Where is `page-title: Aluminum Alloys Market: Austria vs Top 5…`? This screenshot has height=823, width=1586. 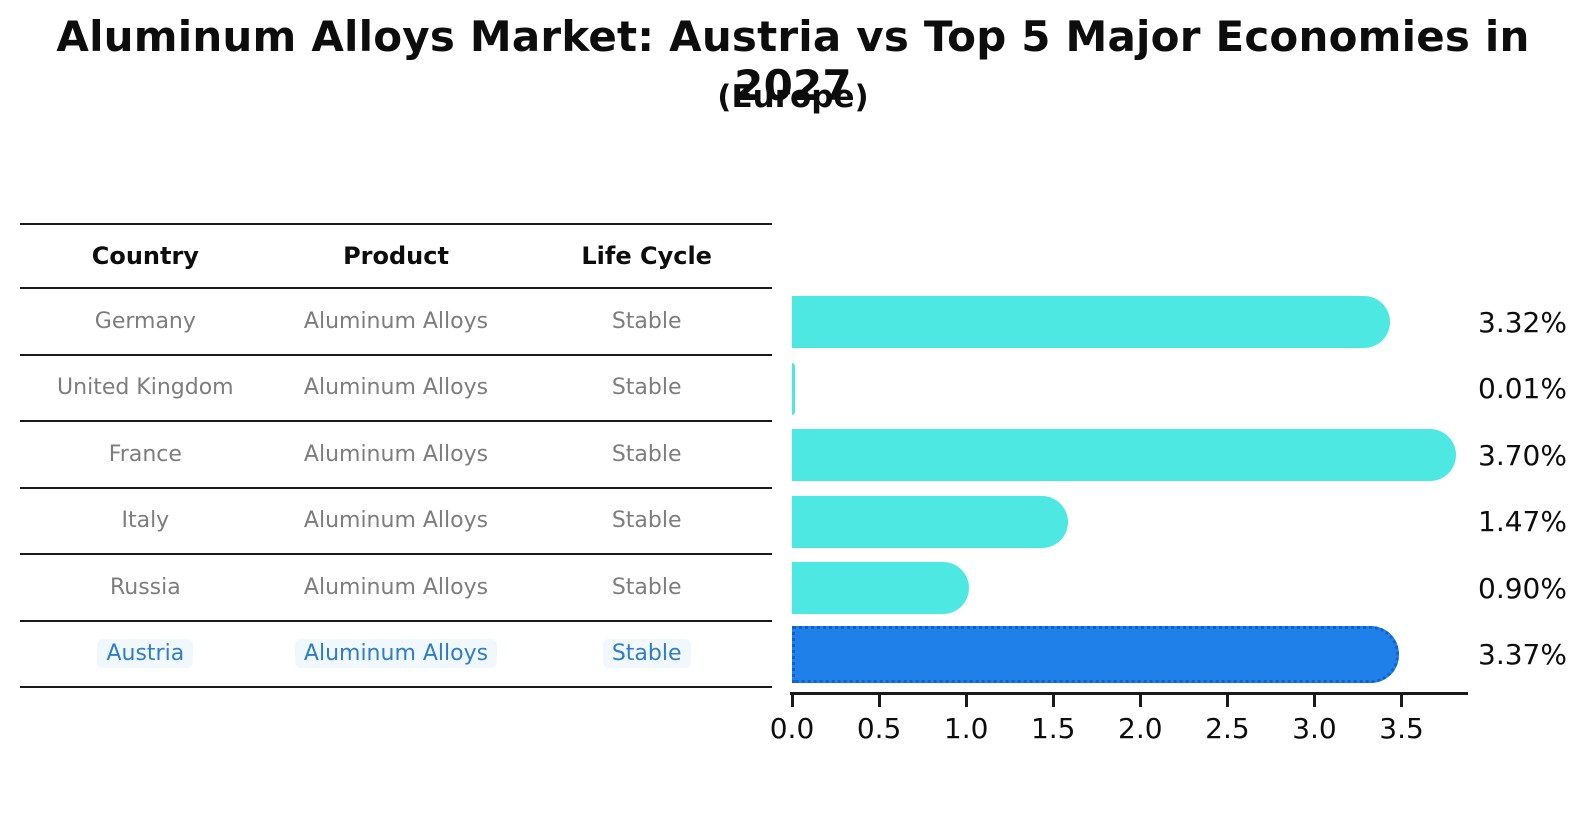 page-title: Aluminum Alloys Market: Austria vs Top 5… is located at coordinates (793, 61).